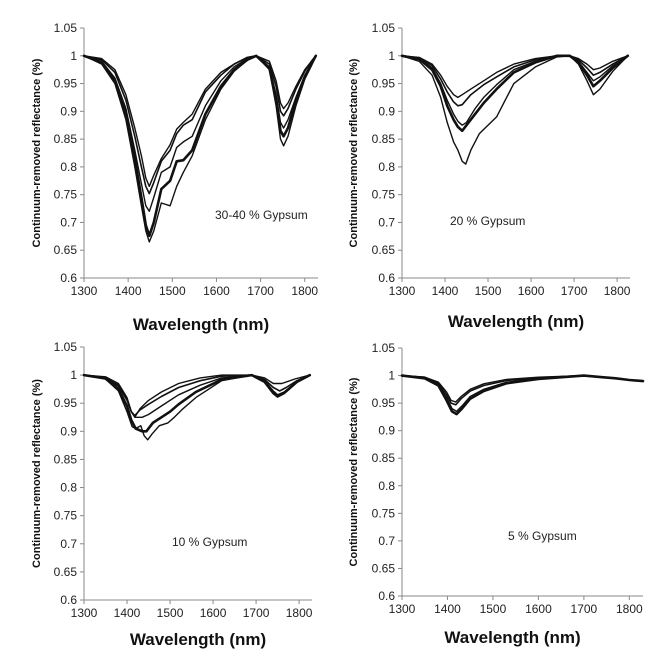  Describe the element at coordinates (261, 215) in the screenshot. I see `gypsum-annotation: 30-40 % Gypsum` at that location.